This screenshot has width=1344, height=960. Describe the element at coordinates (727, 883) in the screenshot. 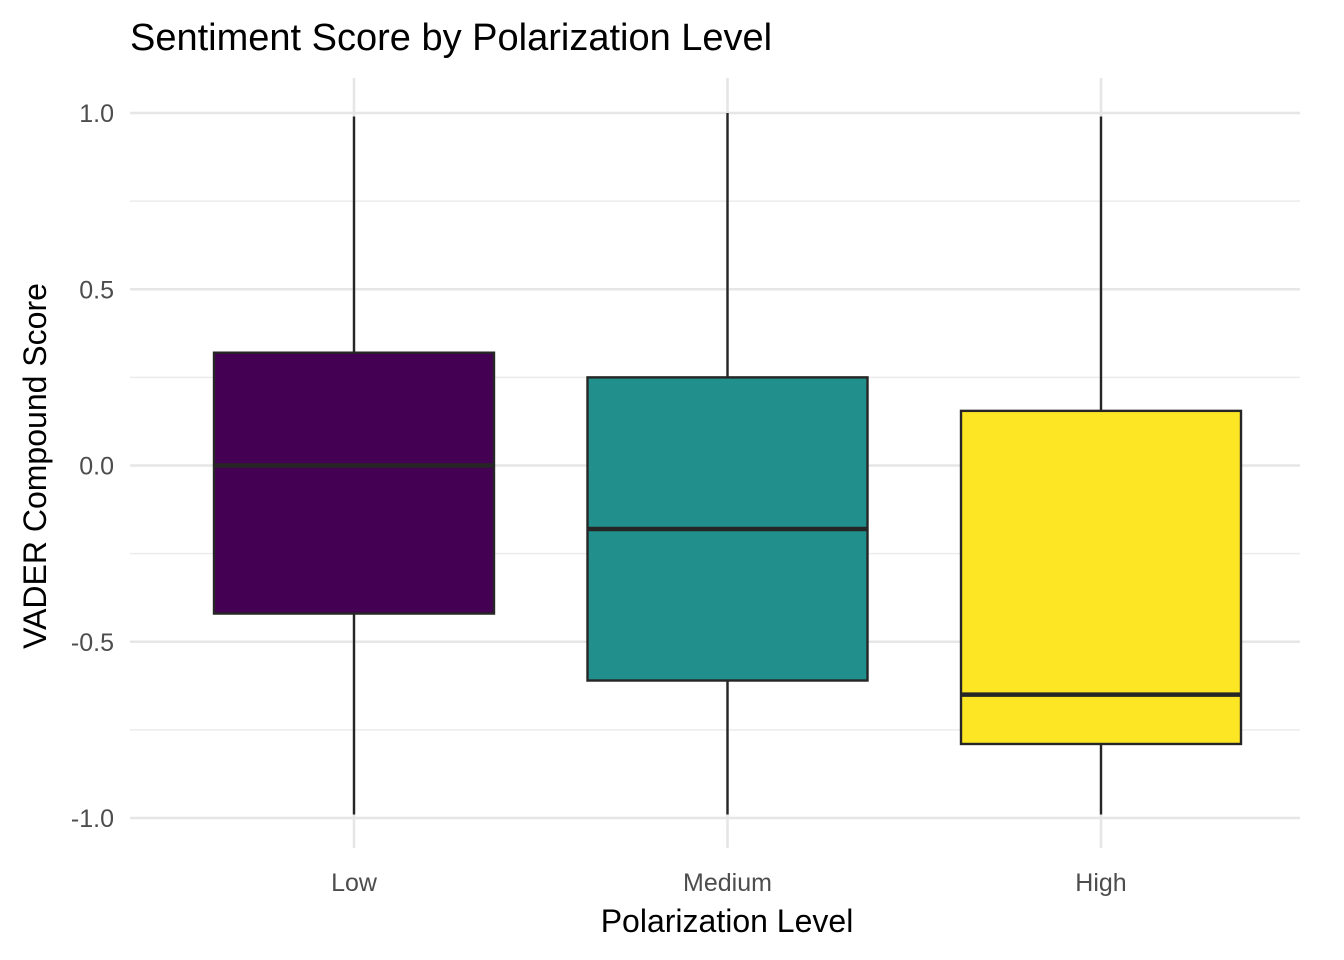

I see `x-tick-label: Medium` at that location.